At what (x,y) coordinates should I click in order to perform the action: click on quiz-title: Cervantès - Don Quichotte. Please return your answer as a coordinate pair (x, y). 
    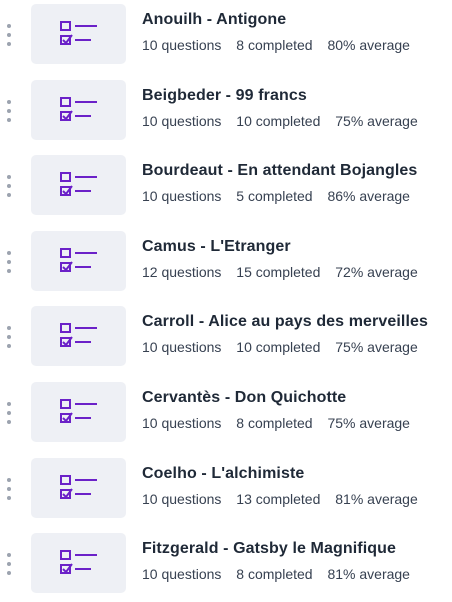
    Looking at the image, I should click on (244, 397).